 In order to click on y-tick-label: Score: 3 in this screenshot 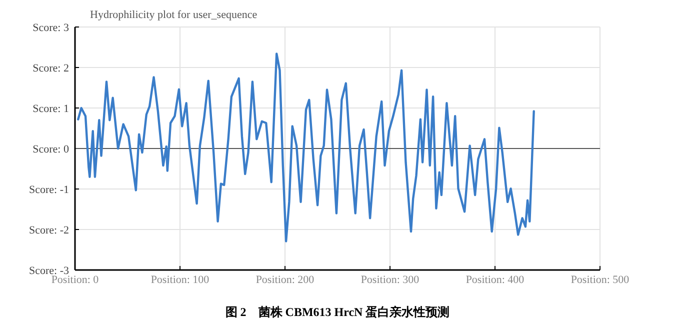, I will do `click(51, 28)`.